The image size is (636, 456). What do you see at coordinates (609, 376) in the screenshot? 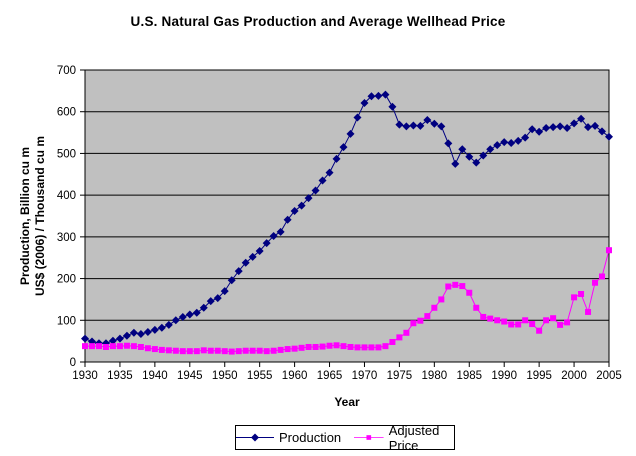
I see `x-tick-label: 2005` at bounding box center [609, 376].